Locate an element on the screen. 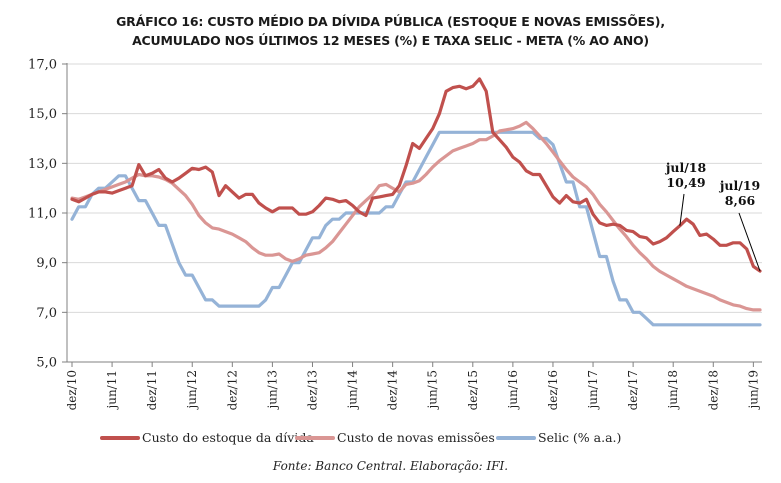 The height and width of the screenshot is (483, 781). y-axis-ticks: 5,0 7,0 9,0 11,0 13,0 15,0 17,0 is located at coordinates (47, 214).